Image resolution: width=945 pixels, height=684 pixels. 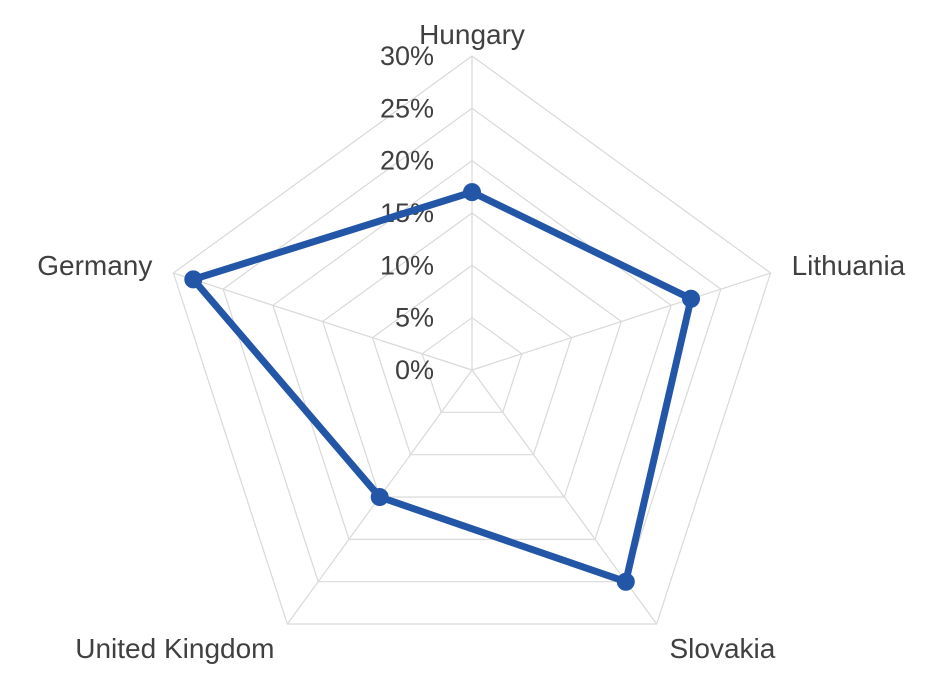 What do you see at coordinates (625, 581) in the screenshot?
I see `data-point-slovakia` at bounding box center [625, 581].